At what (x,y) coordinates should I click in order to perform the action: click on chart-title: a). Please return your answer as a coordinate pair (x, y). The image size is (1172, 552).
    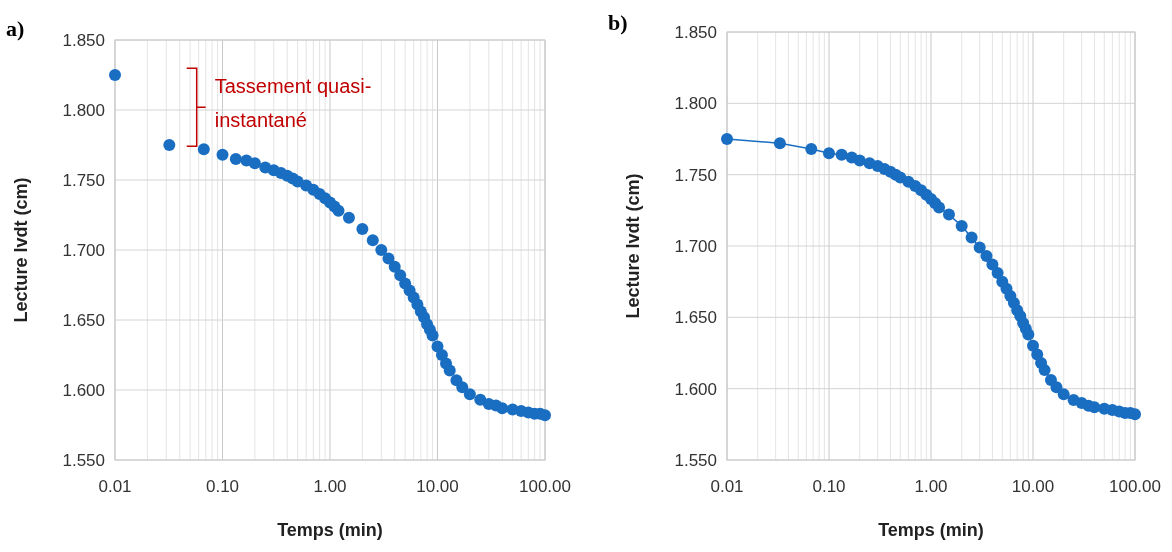
    Looking at the image, I should click on (15, 28).